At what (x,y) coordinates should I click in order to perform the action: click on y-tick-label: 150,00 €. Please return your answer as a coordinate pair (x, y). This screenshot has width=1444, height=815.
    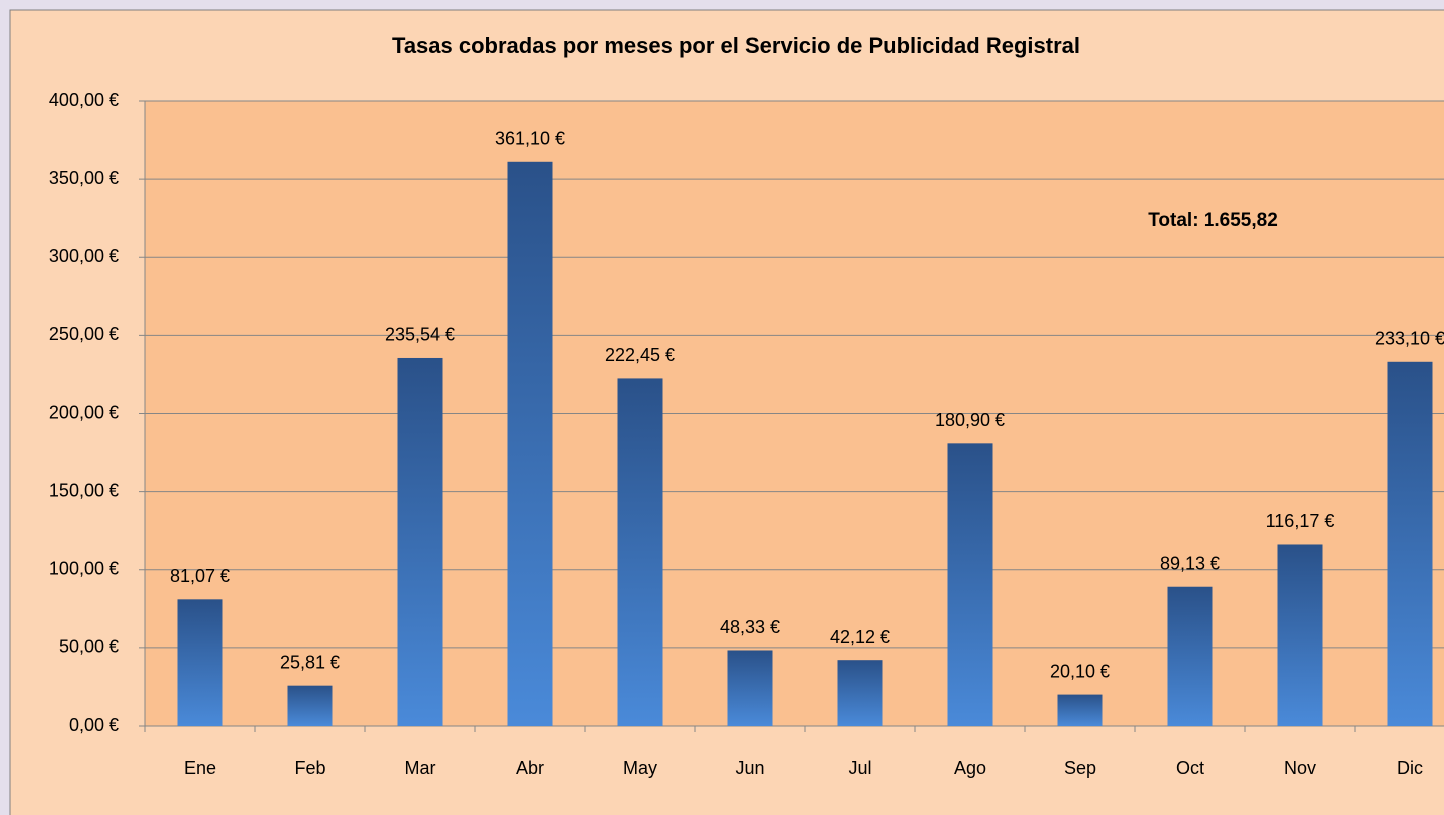
    Looking at the image, I should click on (84, 490).